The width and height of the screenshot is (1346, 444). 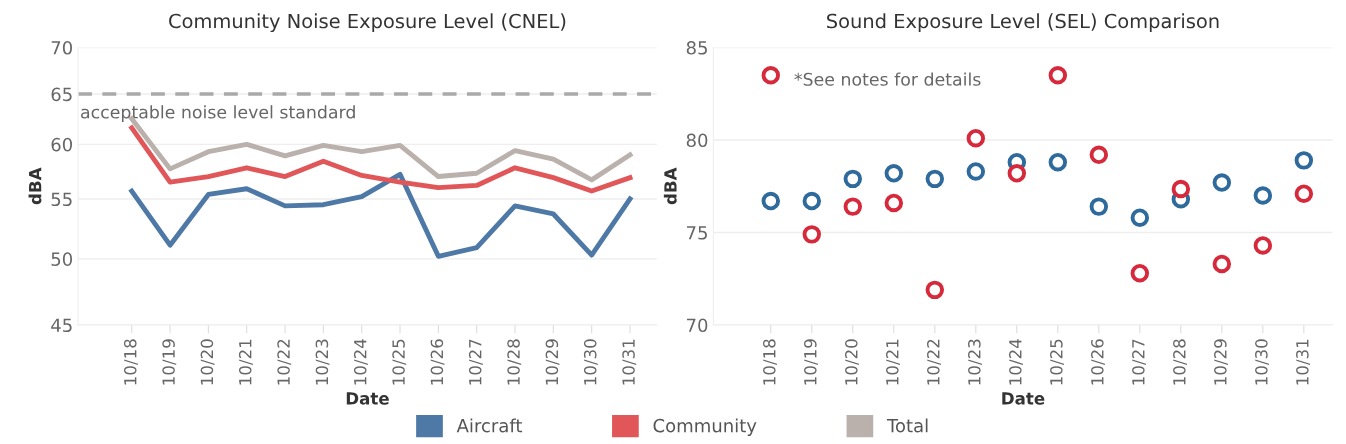 What do you see at coordinates (1023, 23) in the screenshot?
I see `chart-title: Sound Exposure Level (SEL) Comparison` at bounding box center [1023, 23].